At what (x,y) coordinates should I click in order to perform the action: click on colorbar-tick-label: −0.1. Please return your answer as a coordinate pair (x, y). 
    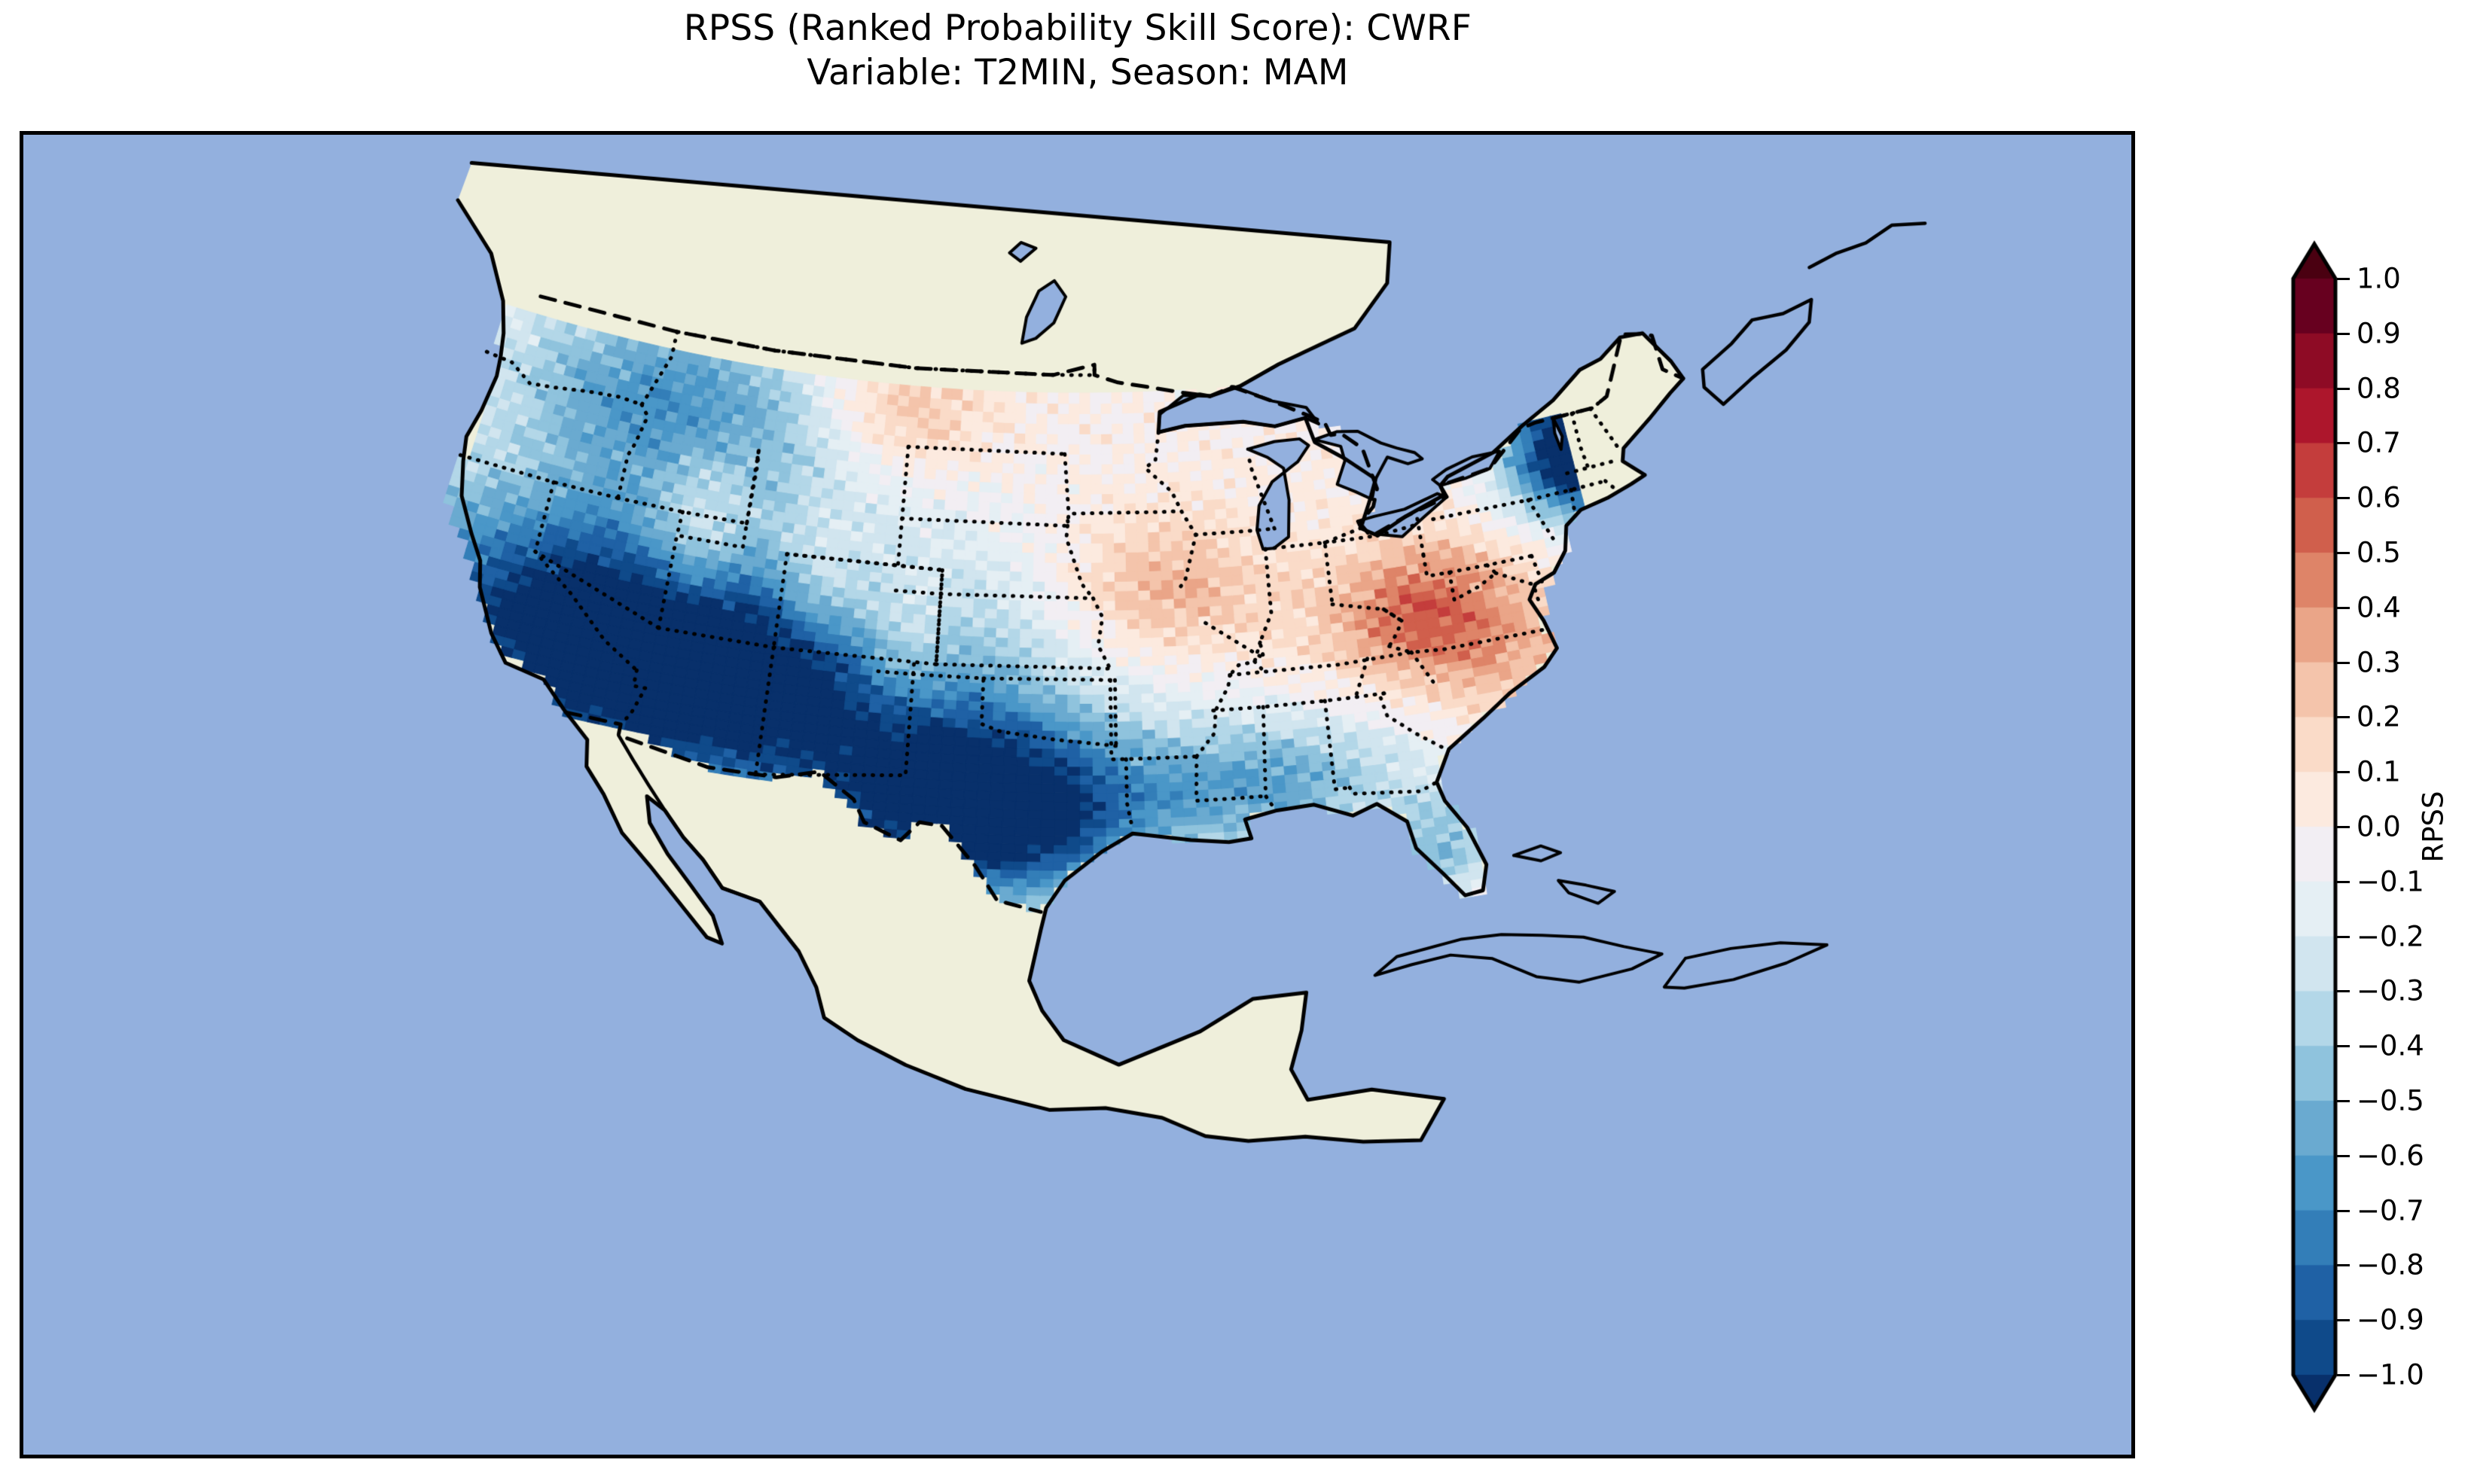
    Looking at the image, I should click on (2390, 881).